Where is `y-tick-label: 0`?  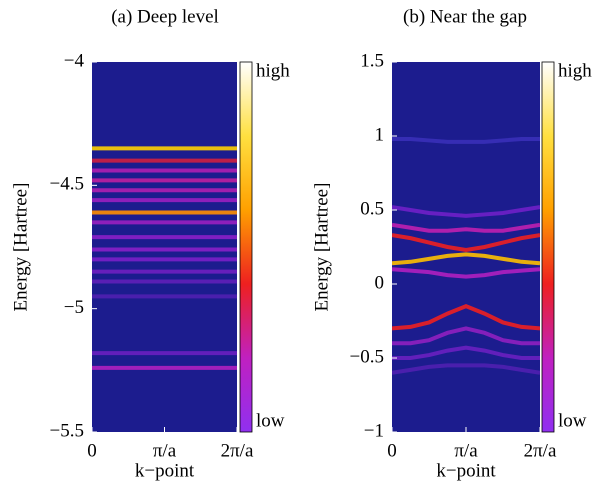 y-tick-label: 0 is located at coordinates (380, 282).